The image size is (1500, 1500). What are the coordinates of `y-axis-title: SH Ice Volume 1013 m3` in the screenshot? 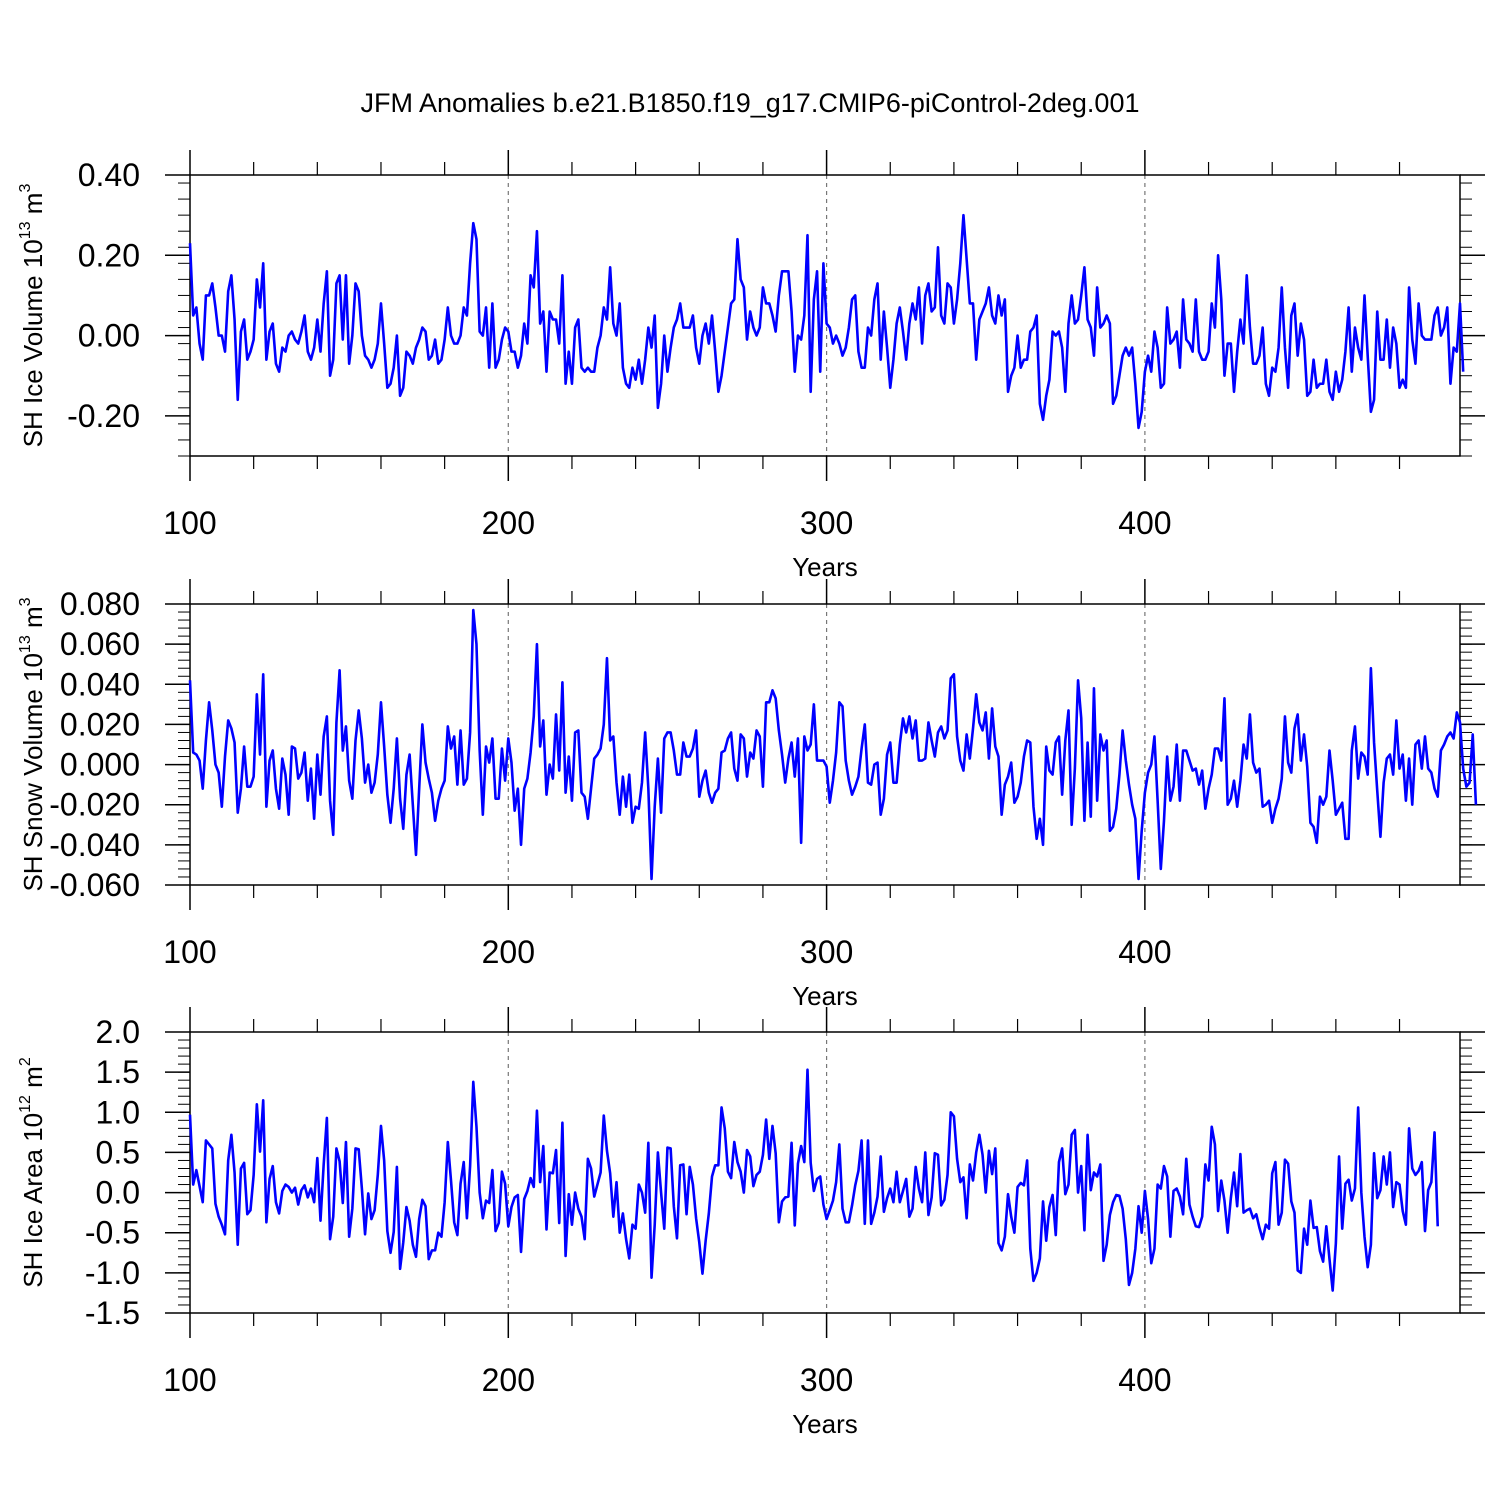 It's located at (32, 316).